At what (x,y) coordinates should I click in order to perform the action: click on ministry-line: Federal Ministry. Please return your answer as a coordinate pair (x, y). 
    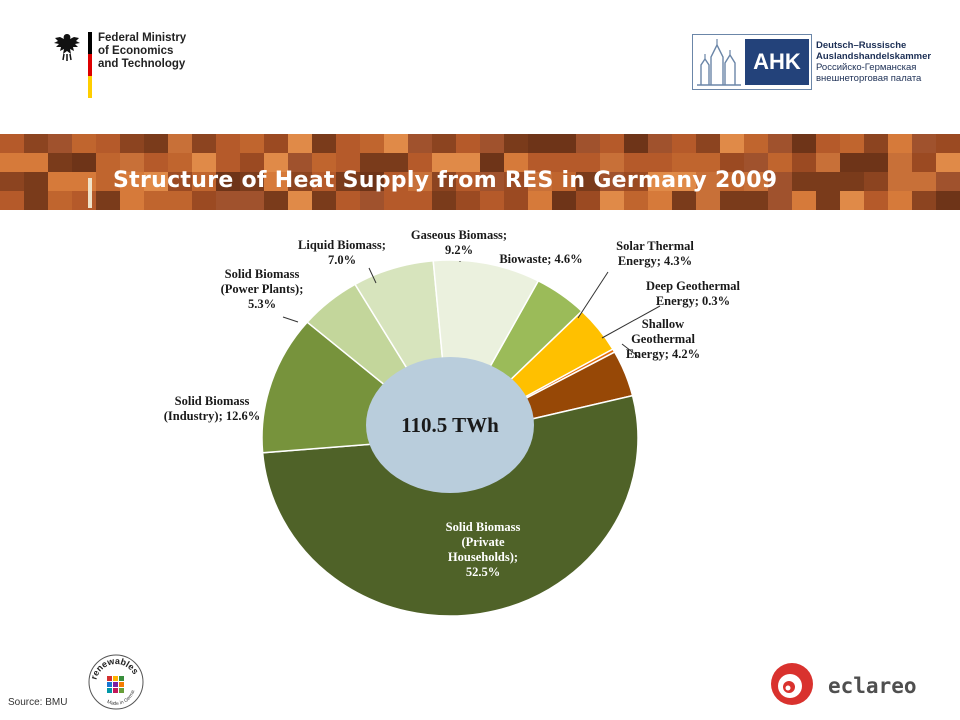
    Looking at the image, I should click on (142, 38).